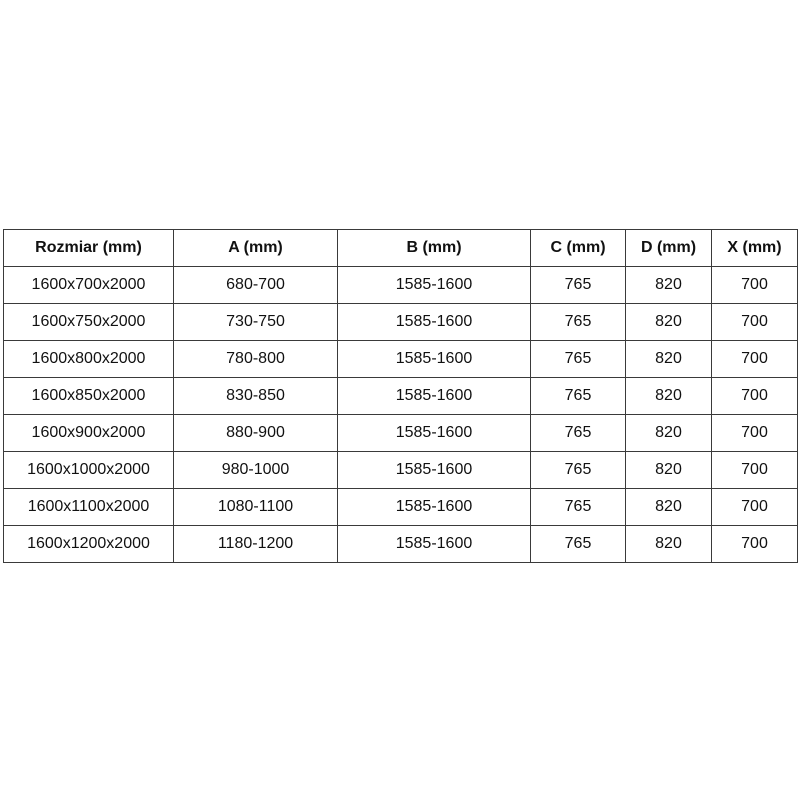 The height and width of the screenshot is (800, 800). I want to click on table-cell: 1600x1200x2000, so click(88, 544).